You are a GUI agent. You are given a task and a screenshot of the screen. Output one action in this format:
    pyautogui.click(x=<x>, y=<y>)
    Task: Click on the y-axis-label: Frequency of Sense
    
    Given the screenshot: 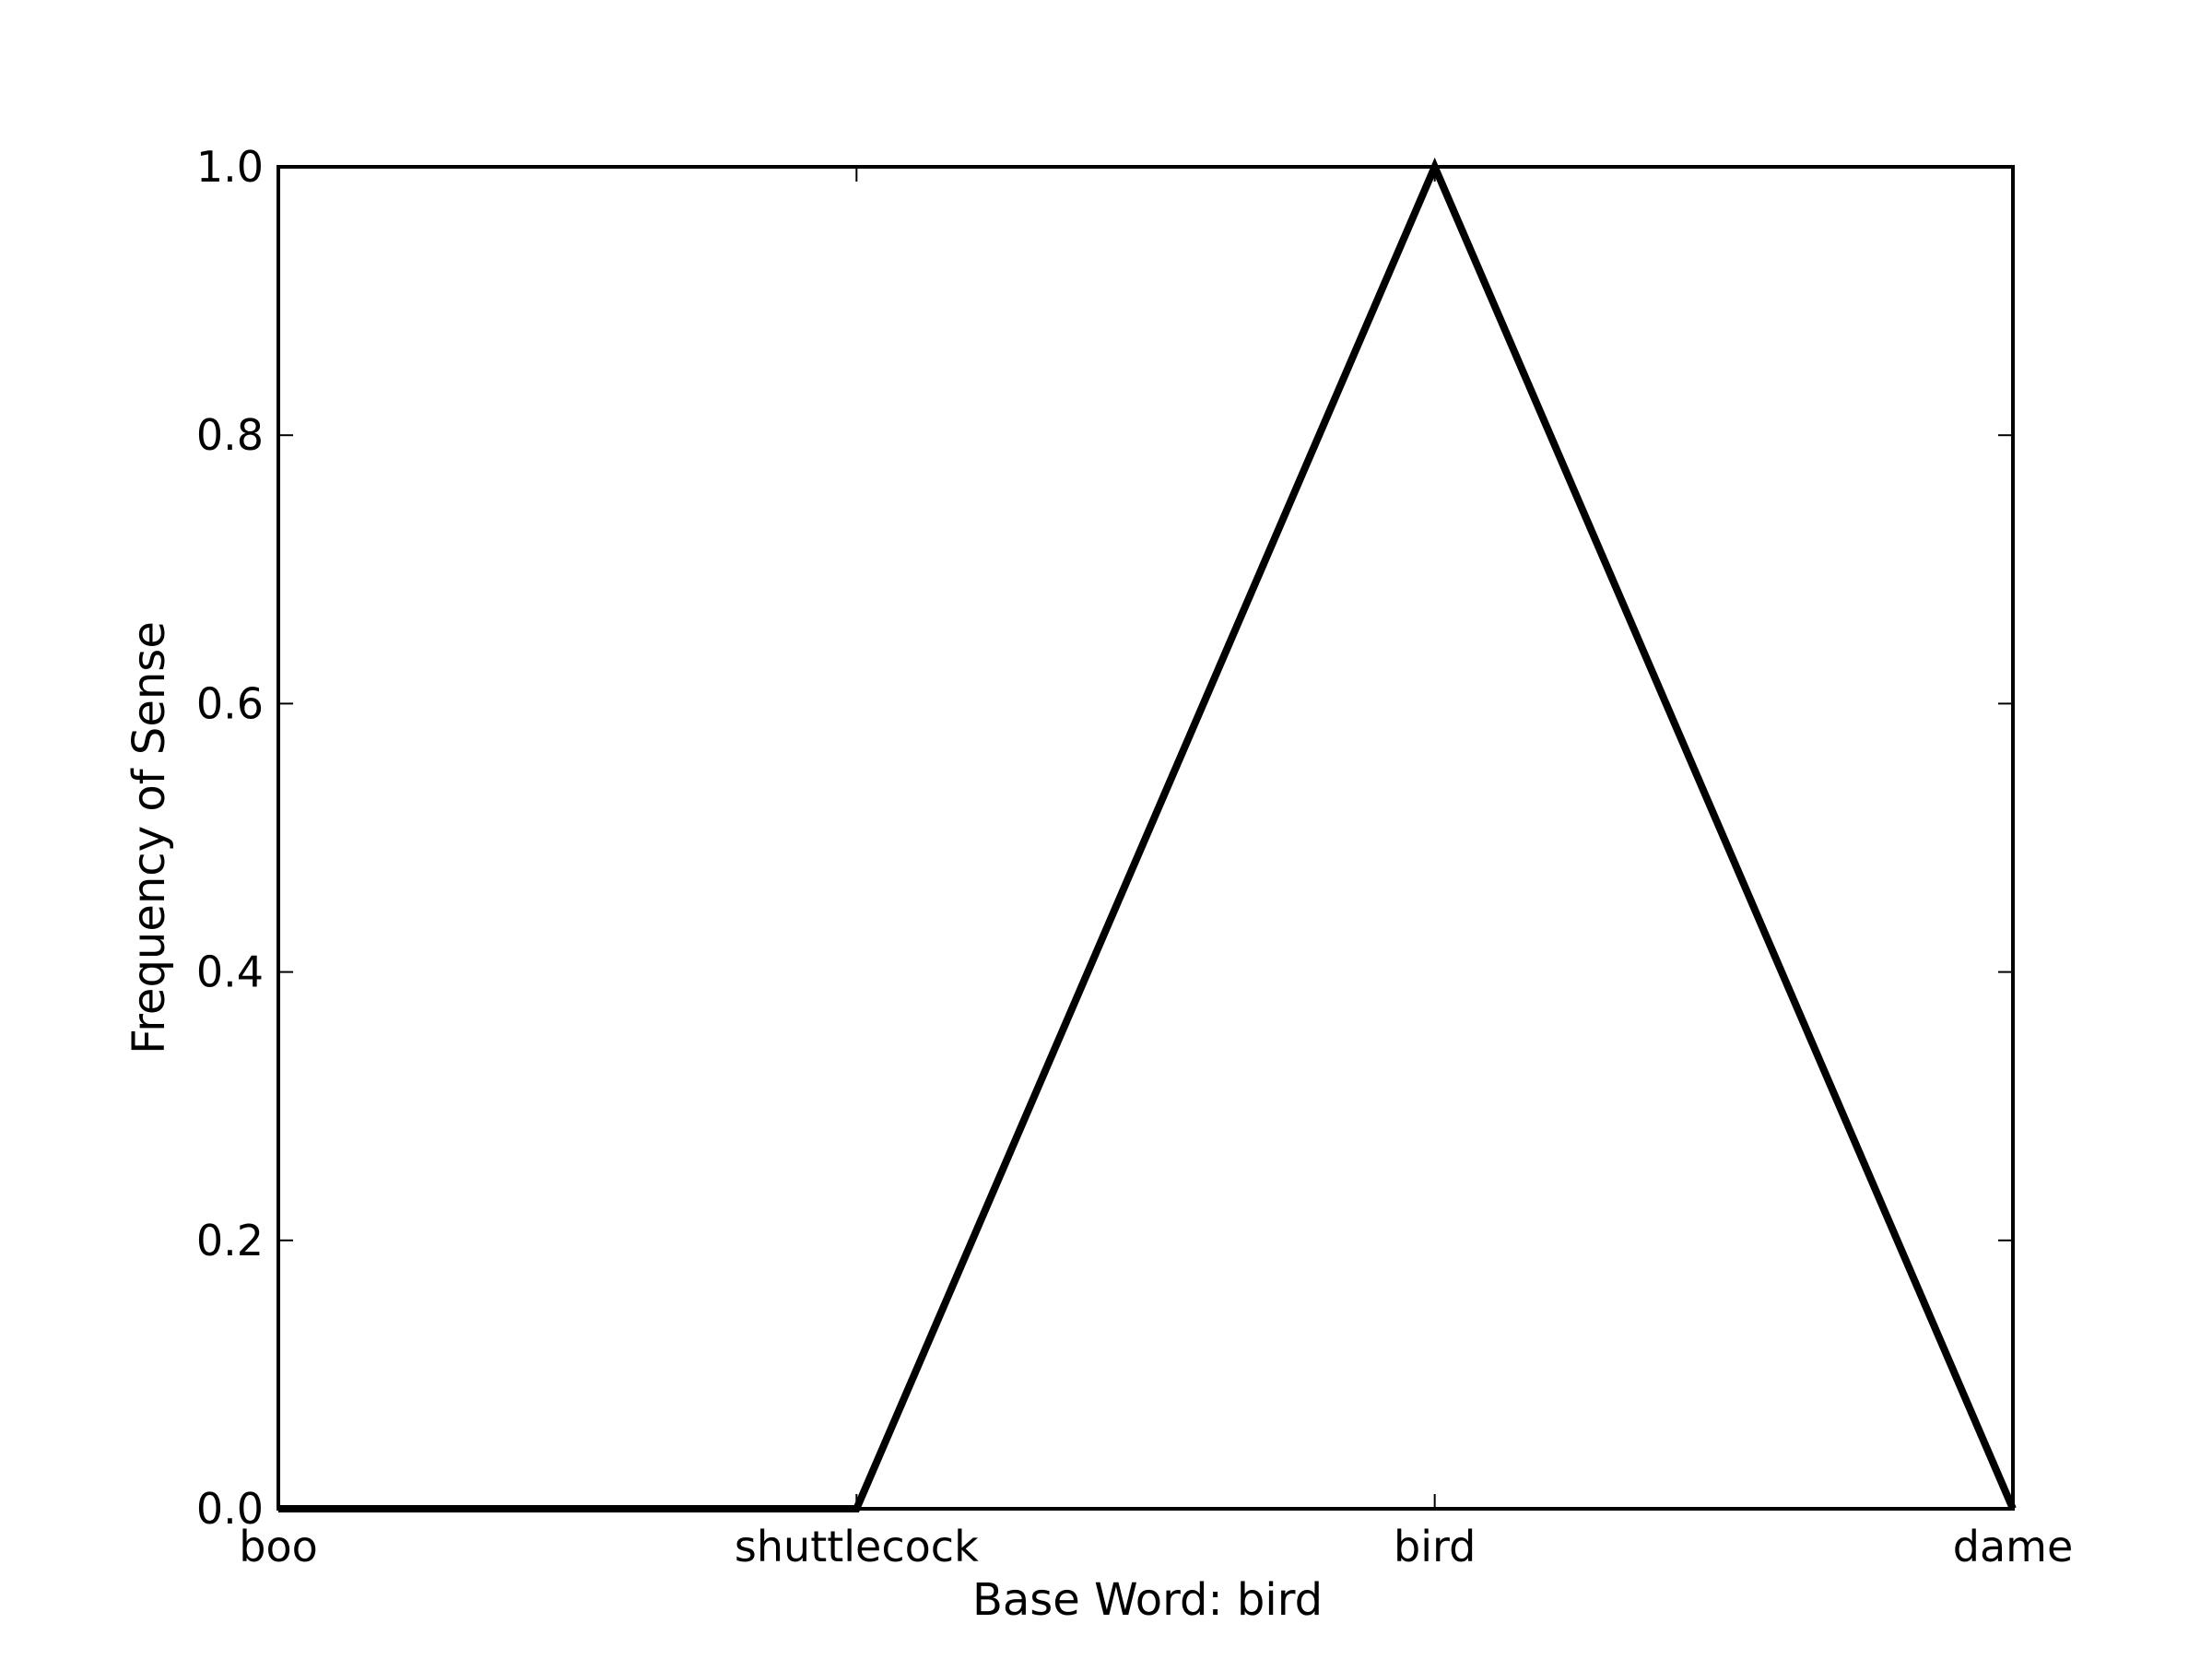 What is the action you would take?
    pyautogui.click(x=149, y=837)
    